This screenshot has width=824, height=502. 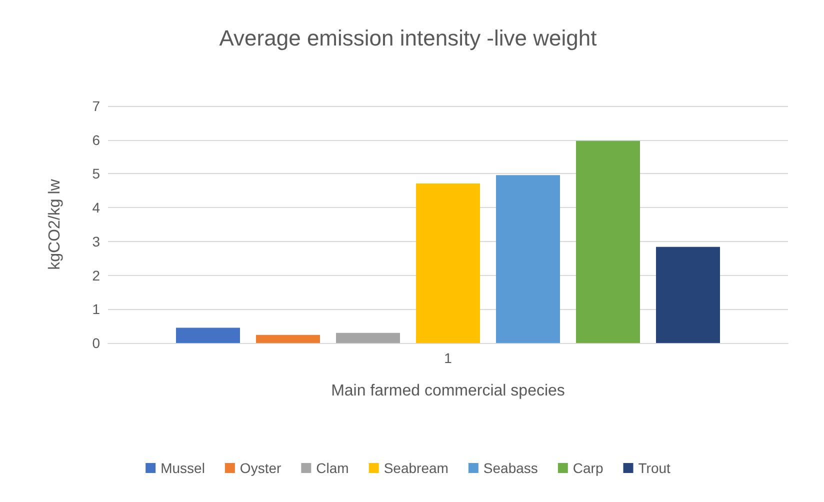 What do you see at coordinates (332, 468) in the screenshot?
I see `legend-label: Clam` at bounding box center [332, 468].